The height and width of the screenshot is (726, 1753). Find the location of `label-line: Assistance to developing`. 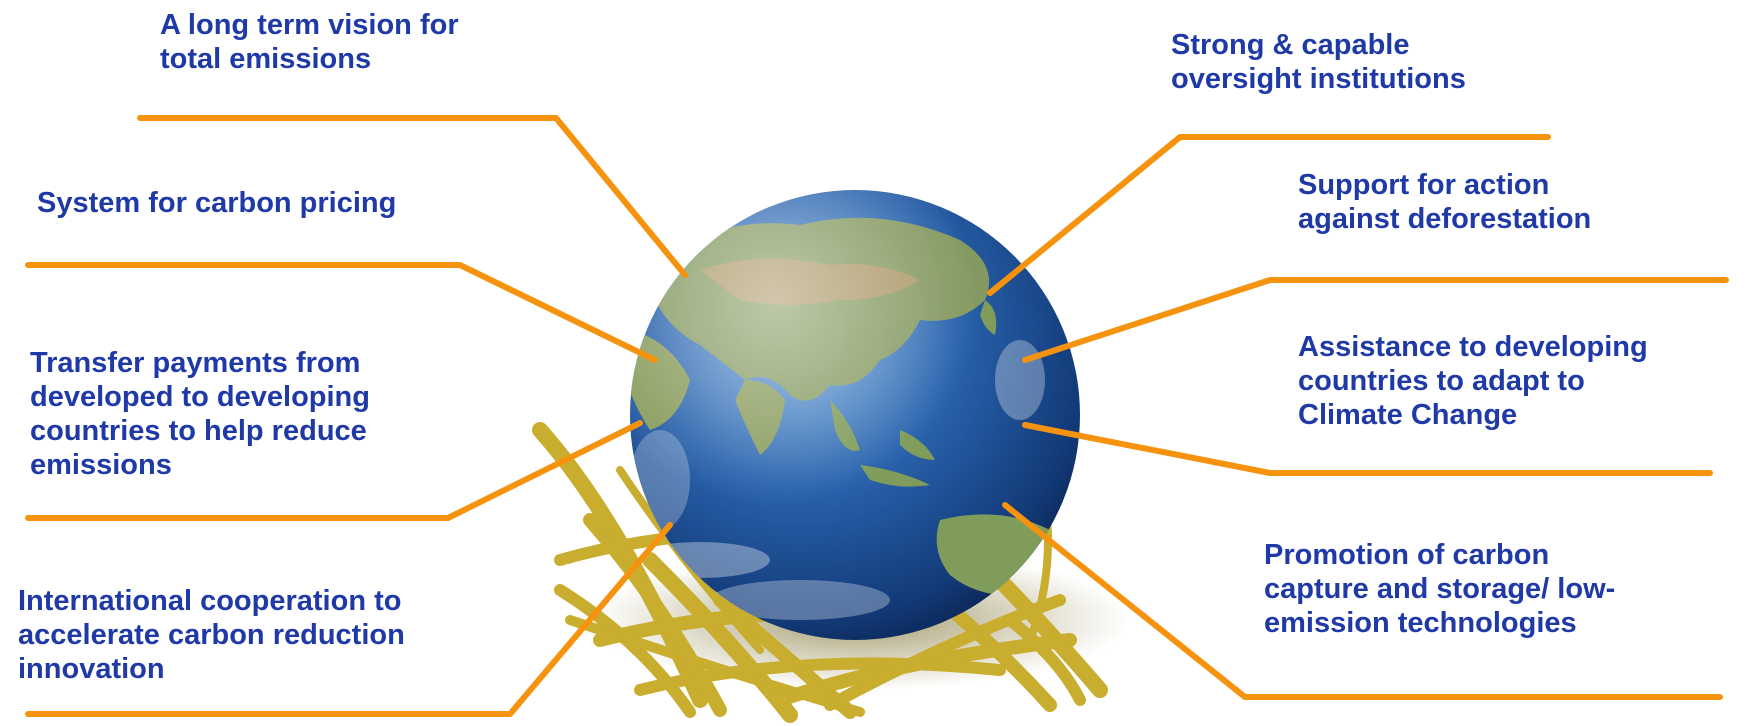

label-line: Assistance to developing is located at coordinates (1473, 347).